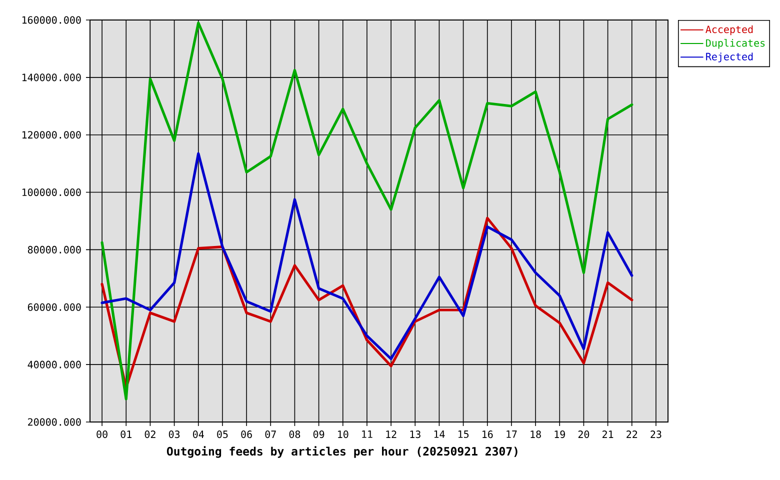 The width and height of the screenshot is (780, 480). Describe the element at coordinates (729, 30) in the screenshot. I see `legend-label: Accepted` at that location.